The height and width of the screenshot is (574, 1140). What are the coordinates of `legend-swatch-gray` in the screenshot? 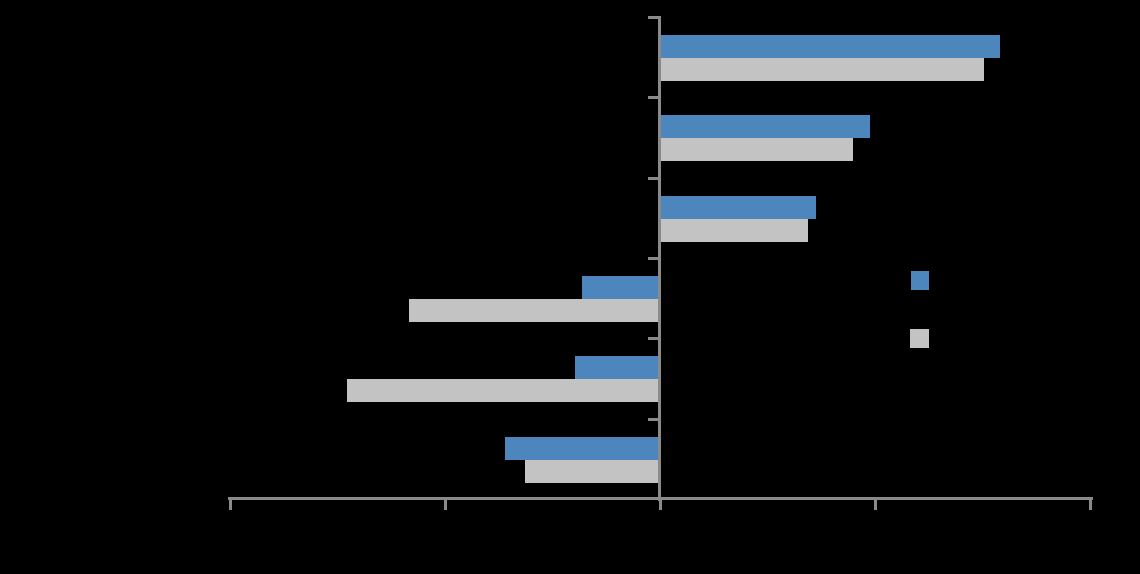 It's located at (919, 338).